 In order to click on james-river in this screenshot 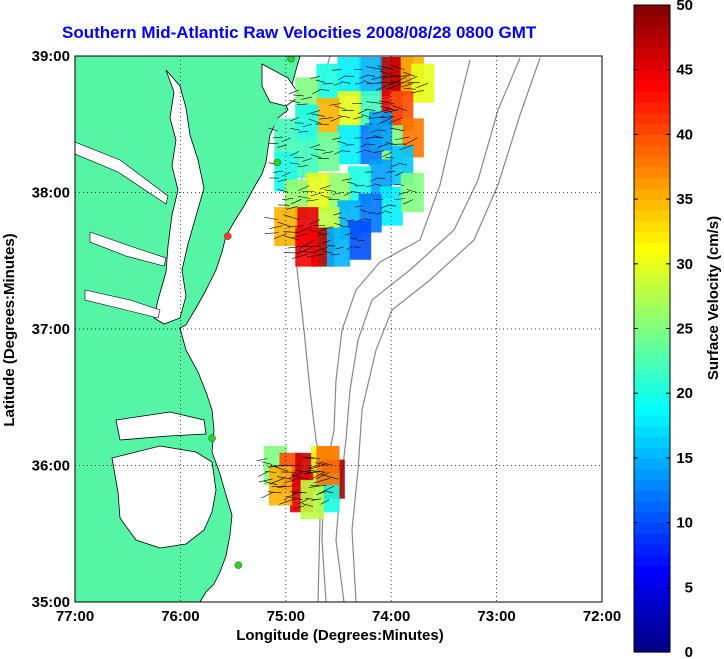, I will do `click(122, 304)`.